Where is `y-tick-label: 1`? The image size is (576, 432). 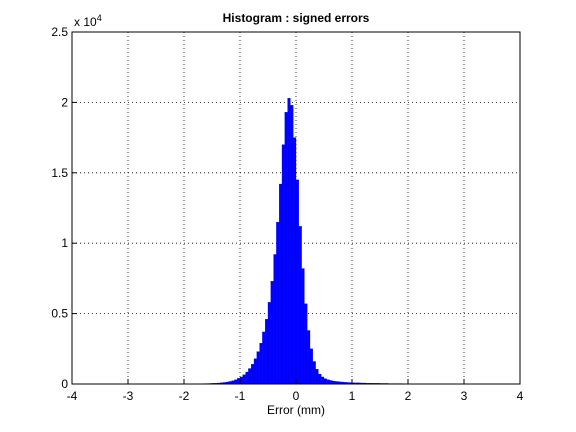
y-tick-label: 1 is located at coordinates (64, 243).